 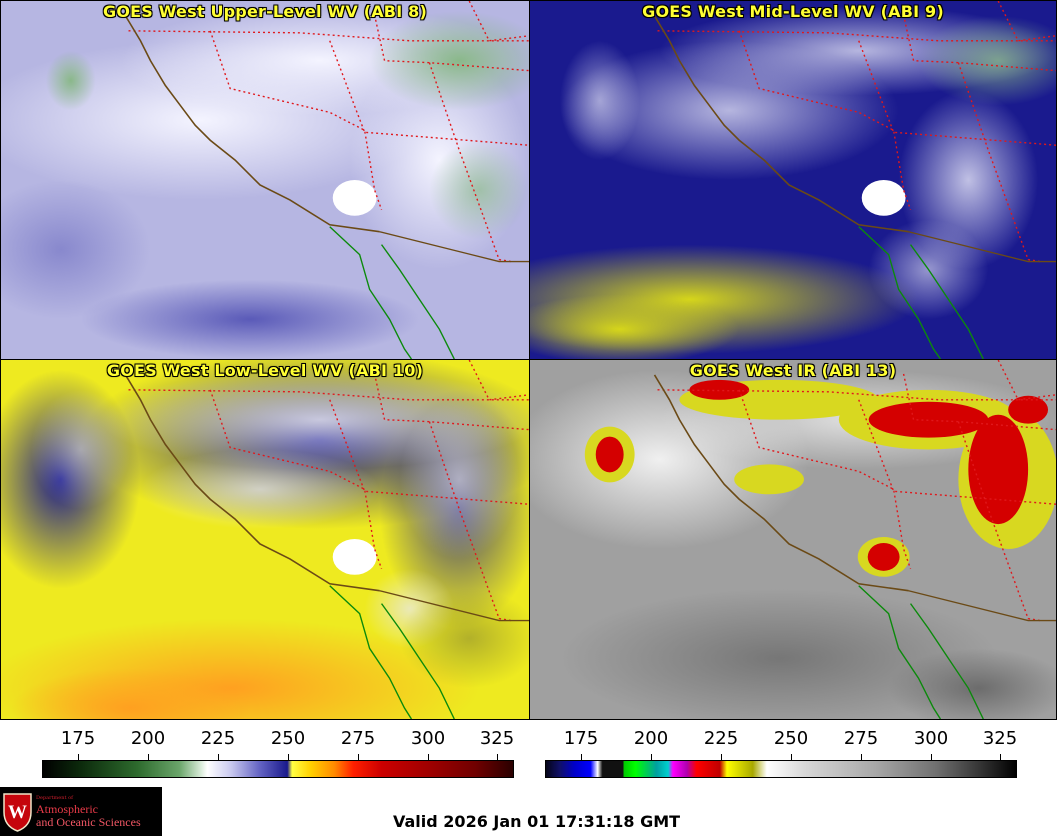 I want to click on colorbar-ir-tickmarks, so click(x=528, y=757).